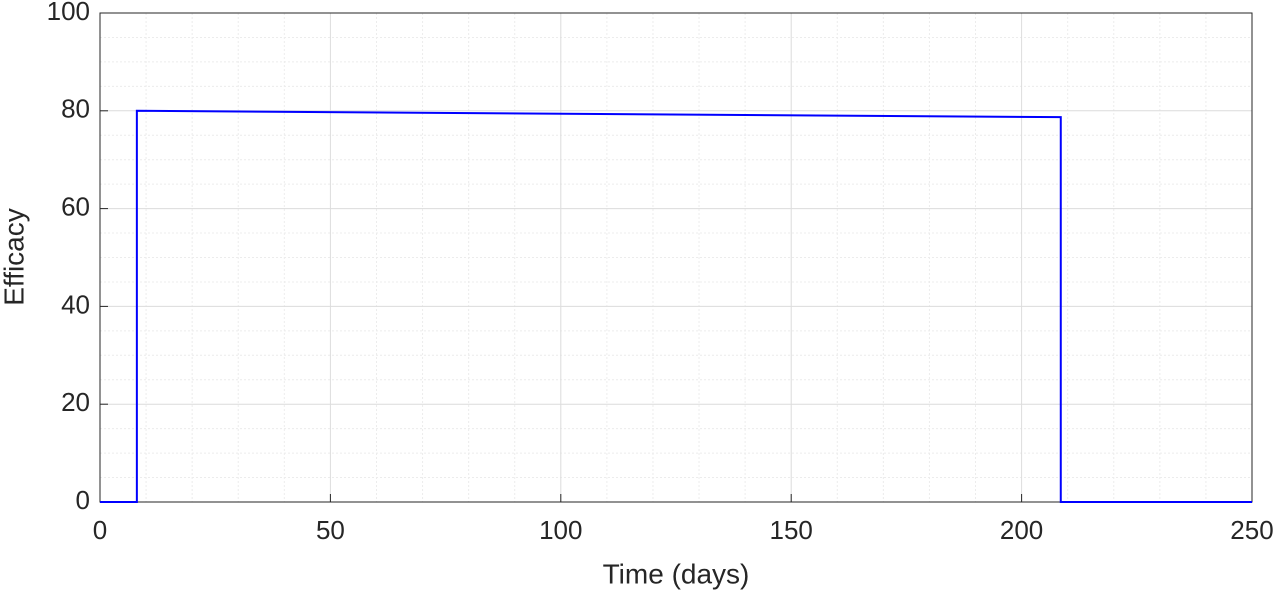  I want to click on x-tick-label: 0, so click(100, 530).